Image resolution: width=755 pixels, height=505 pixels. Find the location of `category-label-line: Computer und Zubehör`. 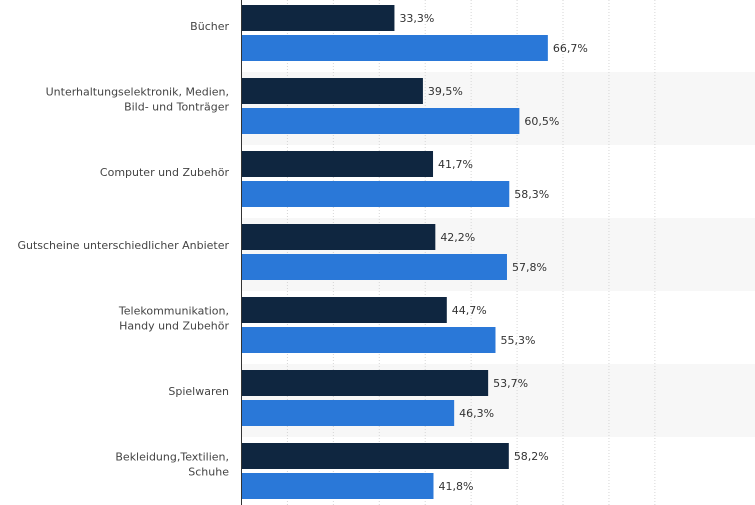

category-label-line: Computer und Zubehör is located at coordinates (165, 172).